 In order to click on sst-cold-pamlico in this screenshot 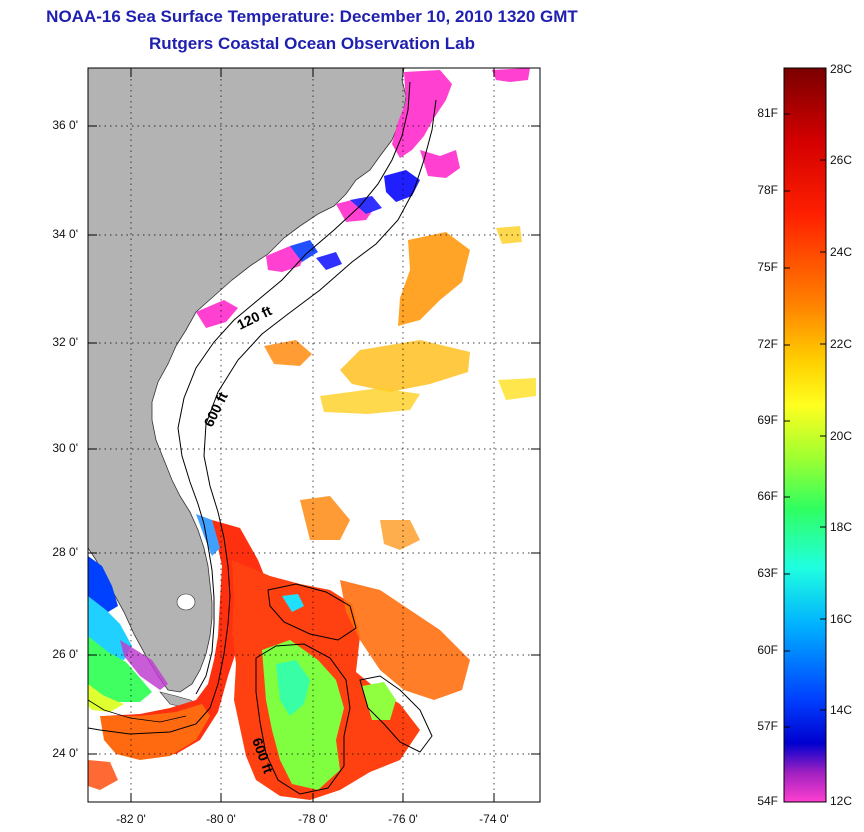, I will do `click(422, 114)`.